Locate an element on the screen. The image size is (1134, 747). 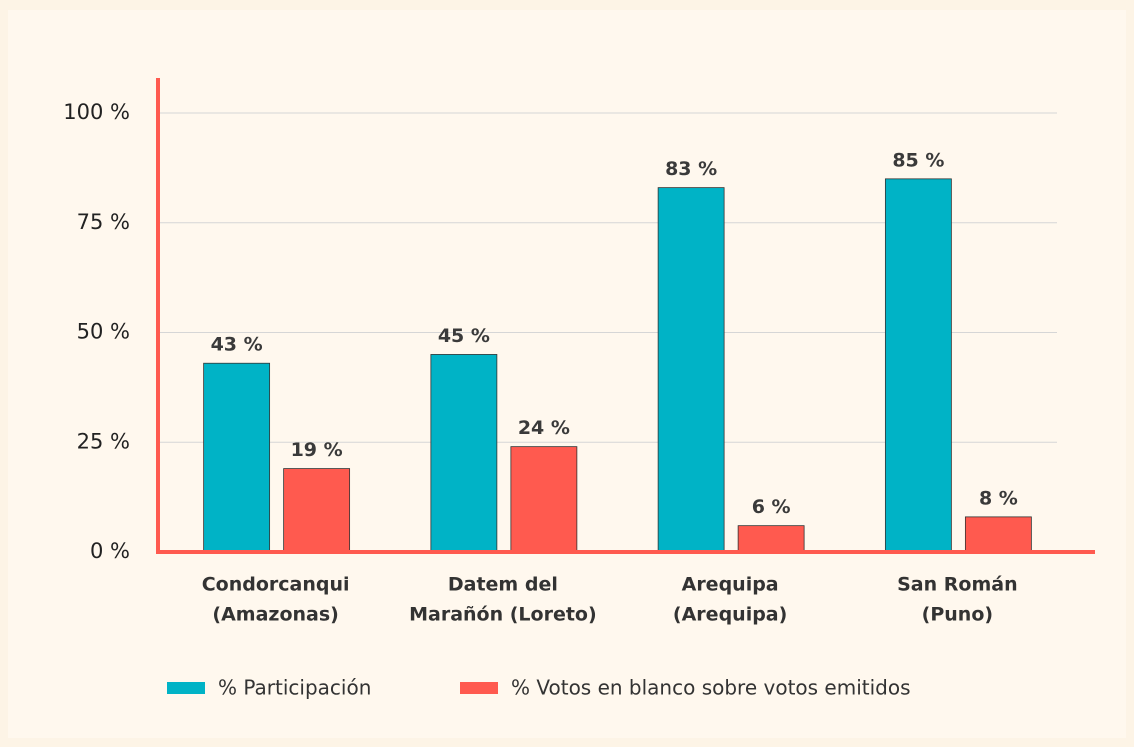
y-tick-label: 0 % is located at coordinates (110, 551).